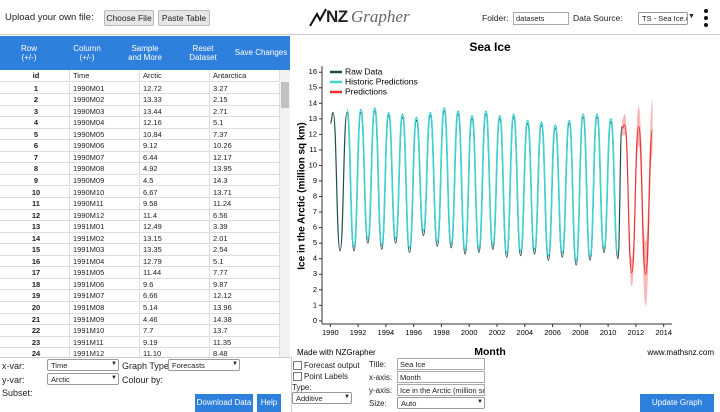 This screenshot has width=720, height=412. I want to click on x-tick-label: 1998, so click(441, 332).